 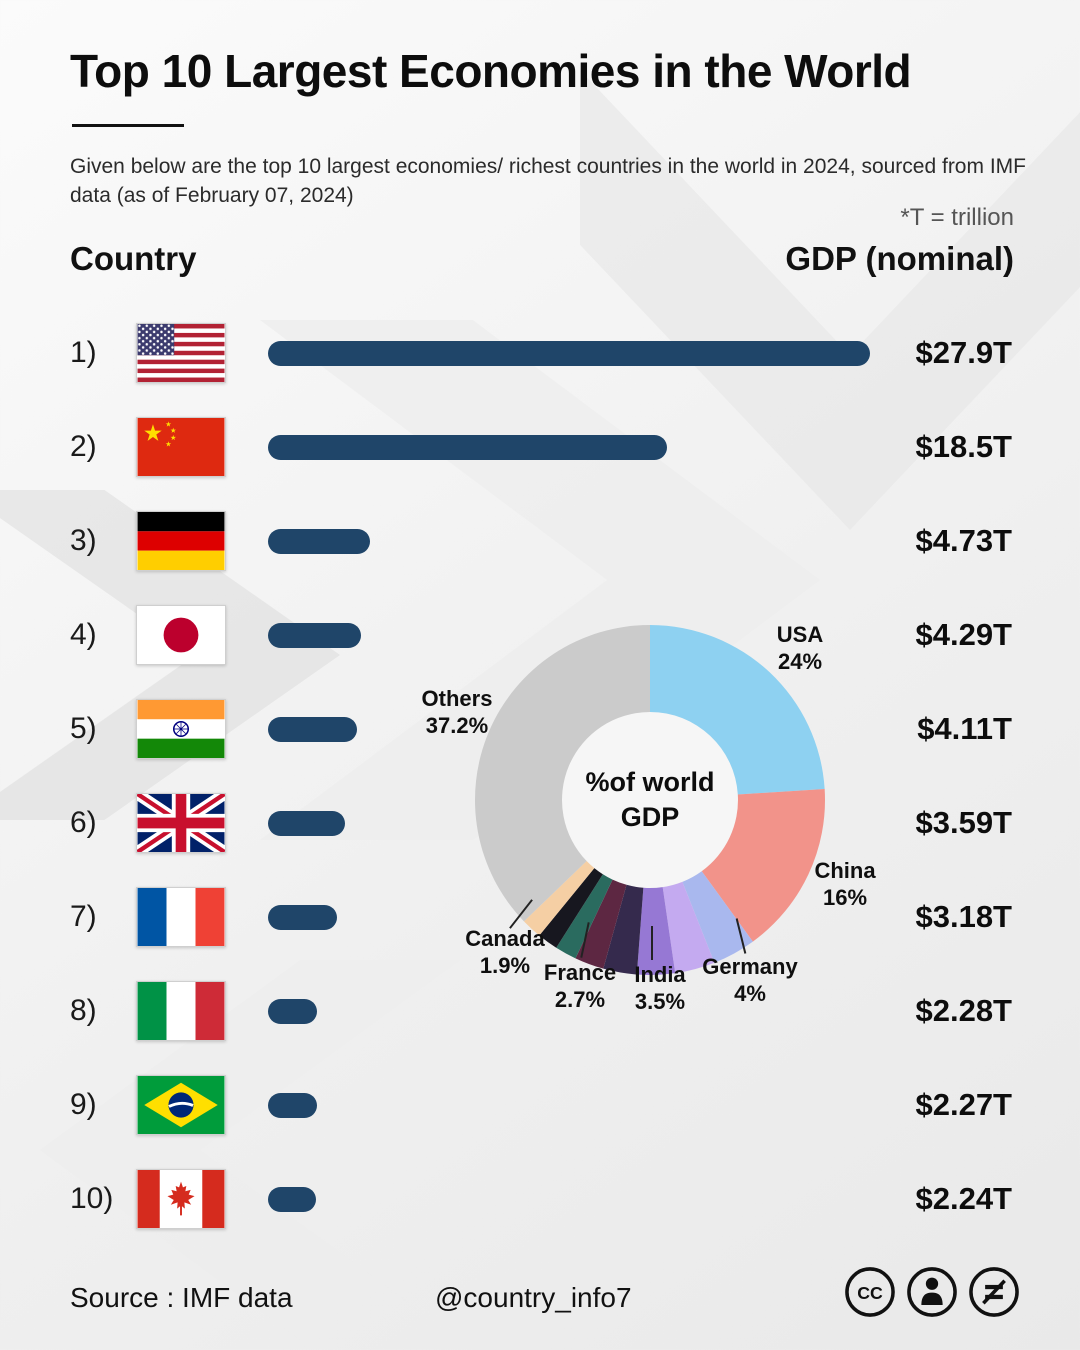 What do you see at coordinates (92, 1198) in the screenshot?
I see `rank-label: 10)` at bounding box center [92, 1198].